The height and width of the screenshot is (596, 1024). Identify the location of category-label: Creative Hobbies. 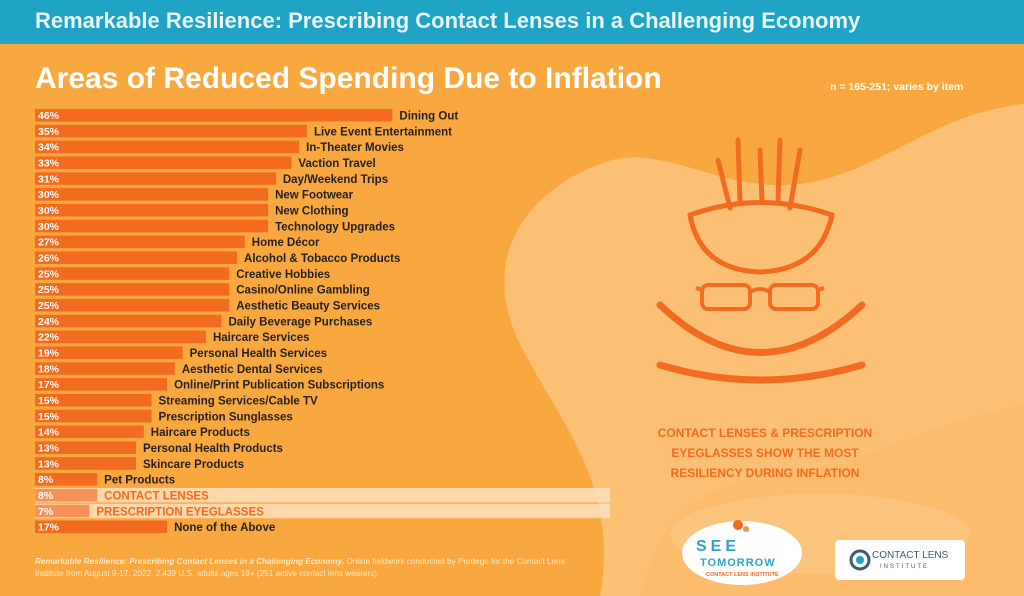
(283, 275).